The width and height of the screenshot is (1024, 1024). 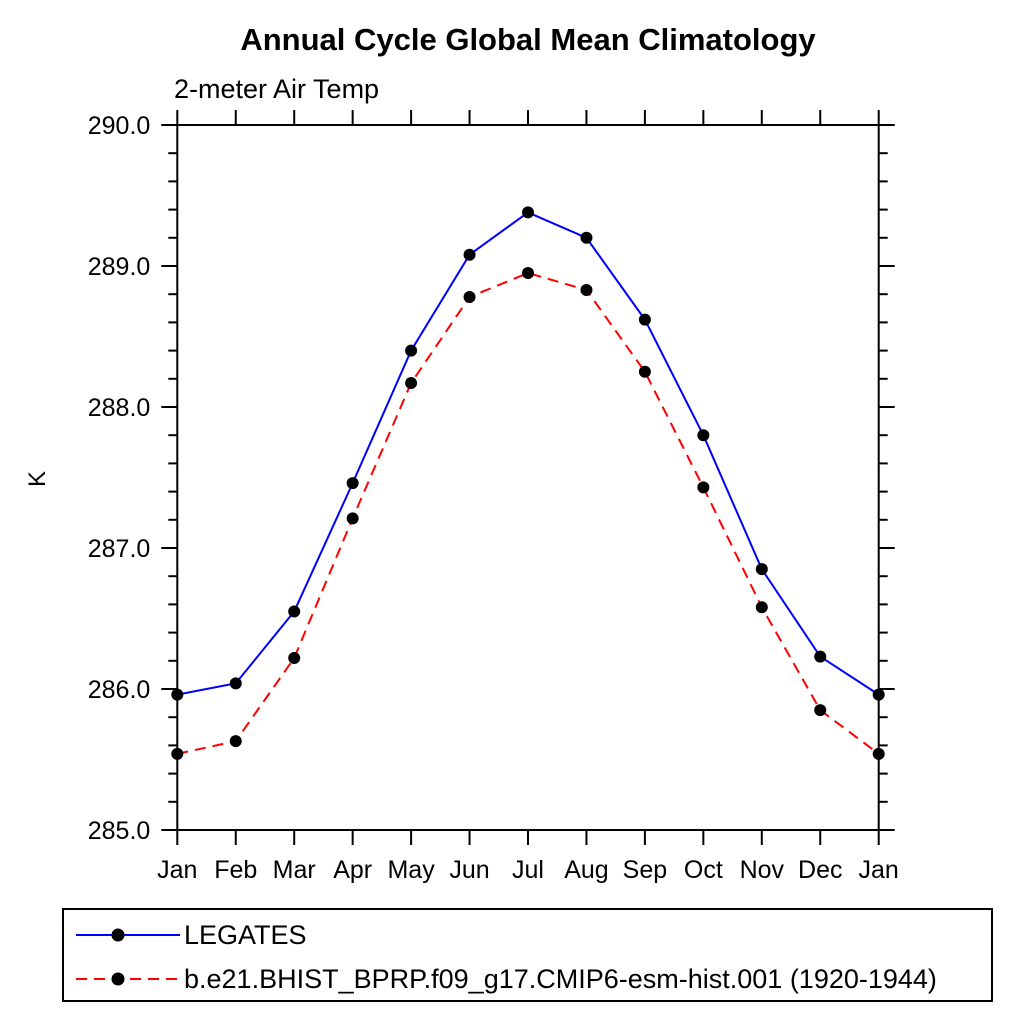 I want to click on legend-swatch-legates, so click(x=128, y=935).